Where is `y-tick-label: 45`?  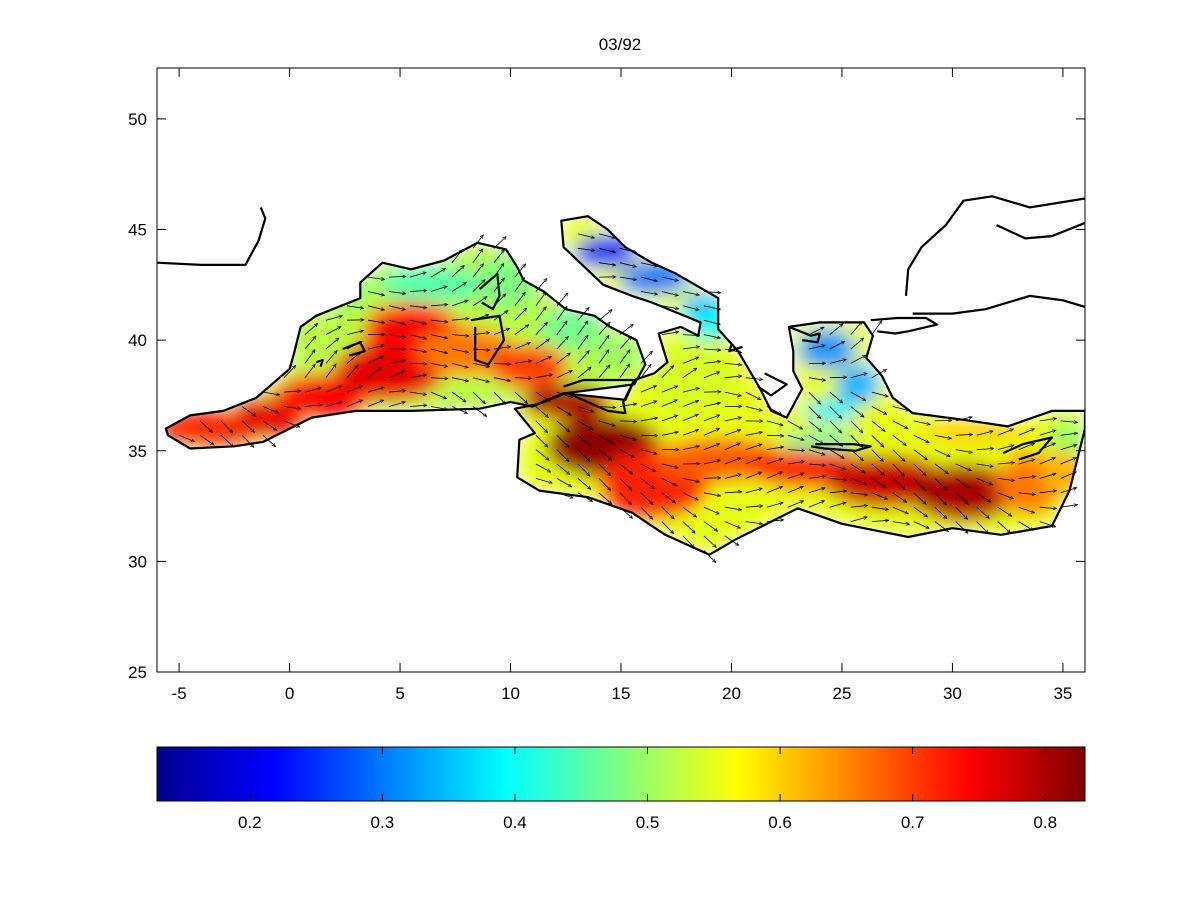 y-tick-label: 45 is located at coordinates (137, 230).